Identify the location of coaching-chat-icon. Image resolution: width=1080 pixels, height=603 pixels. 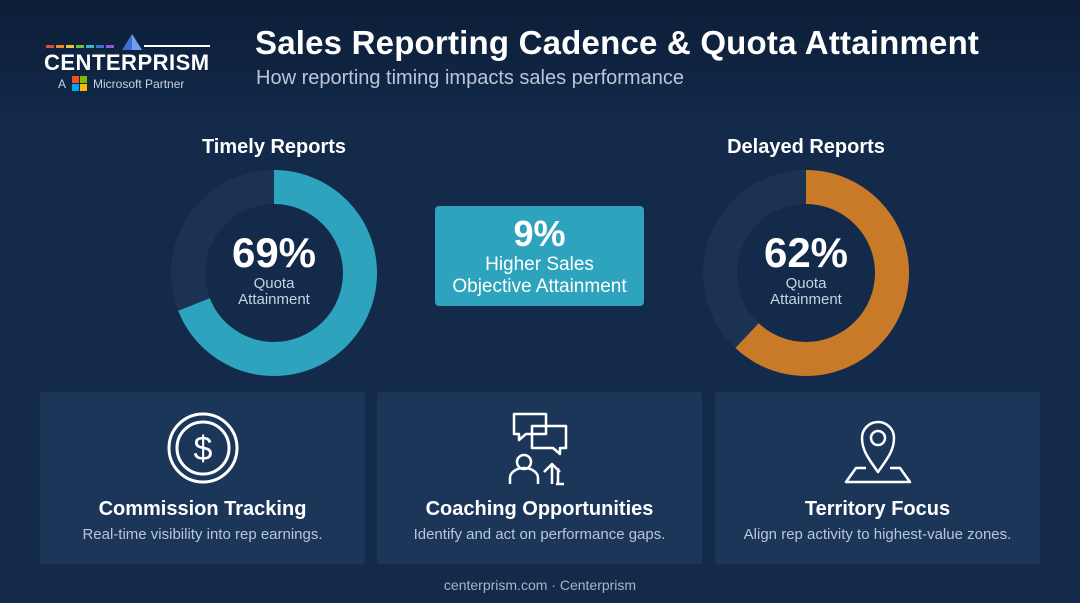
(539, 448).